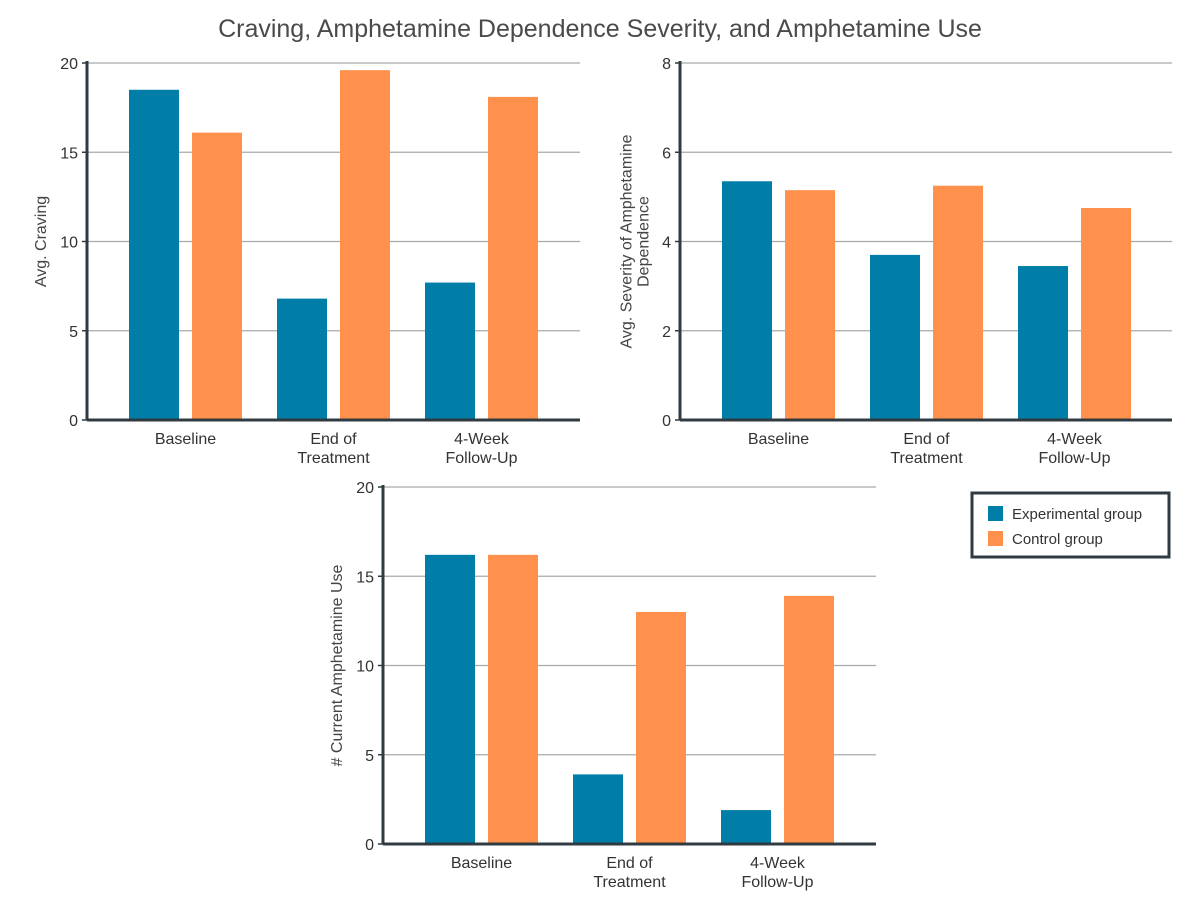  Describe the element at coordinates (41, 241) in the screenshot. I see `y-axis-label: Avg. Craving` at that location.